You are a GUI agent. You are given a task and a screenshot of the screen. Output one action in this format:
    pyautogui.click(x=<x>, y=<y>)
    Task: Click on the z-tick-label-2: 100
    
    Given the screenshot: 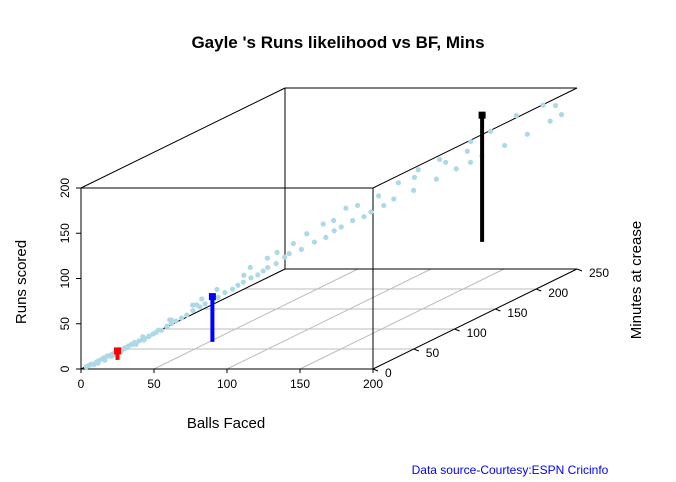 What is the action you would take?
    pyautogui.click(x=65, y=278)
    